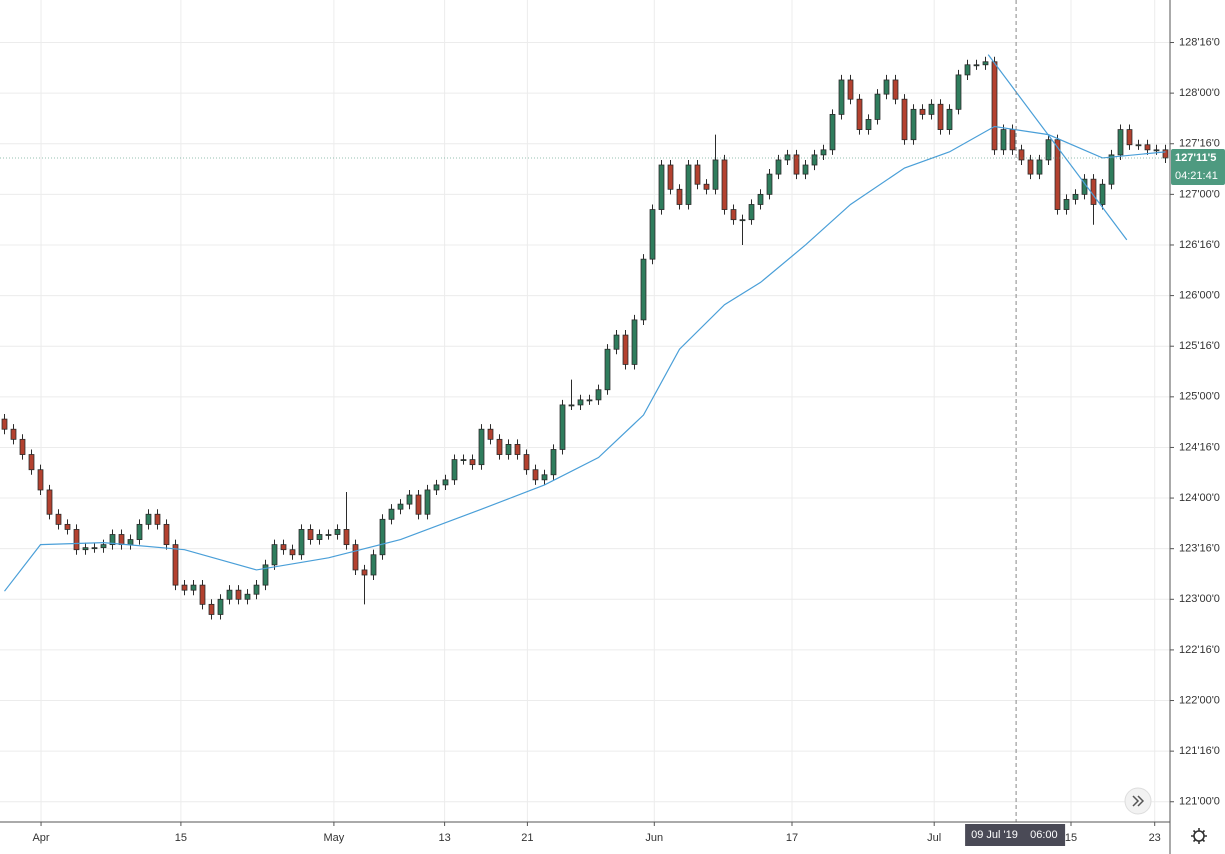 This screenshot has height=854, width=1225. Describe the element at coordinates (1199, 599) in the screenshot. I see `y-tick-label: 123'00'0` at that location.